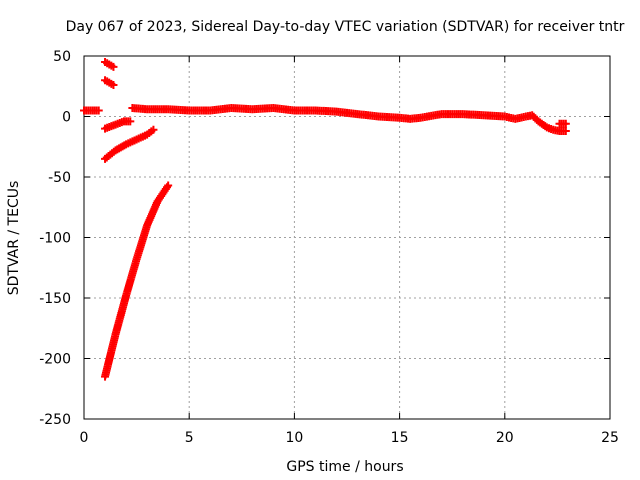 Image resolution: width=640 pixels, height=480 pixels. Describe the element at coordinates (400, 438) in the screenshot. I see `x-tick-label: 15` at that location.